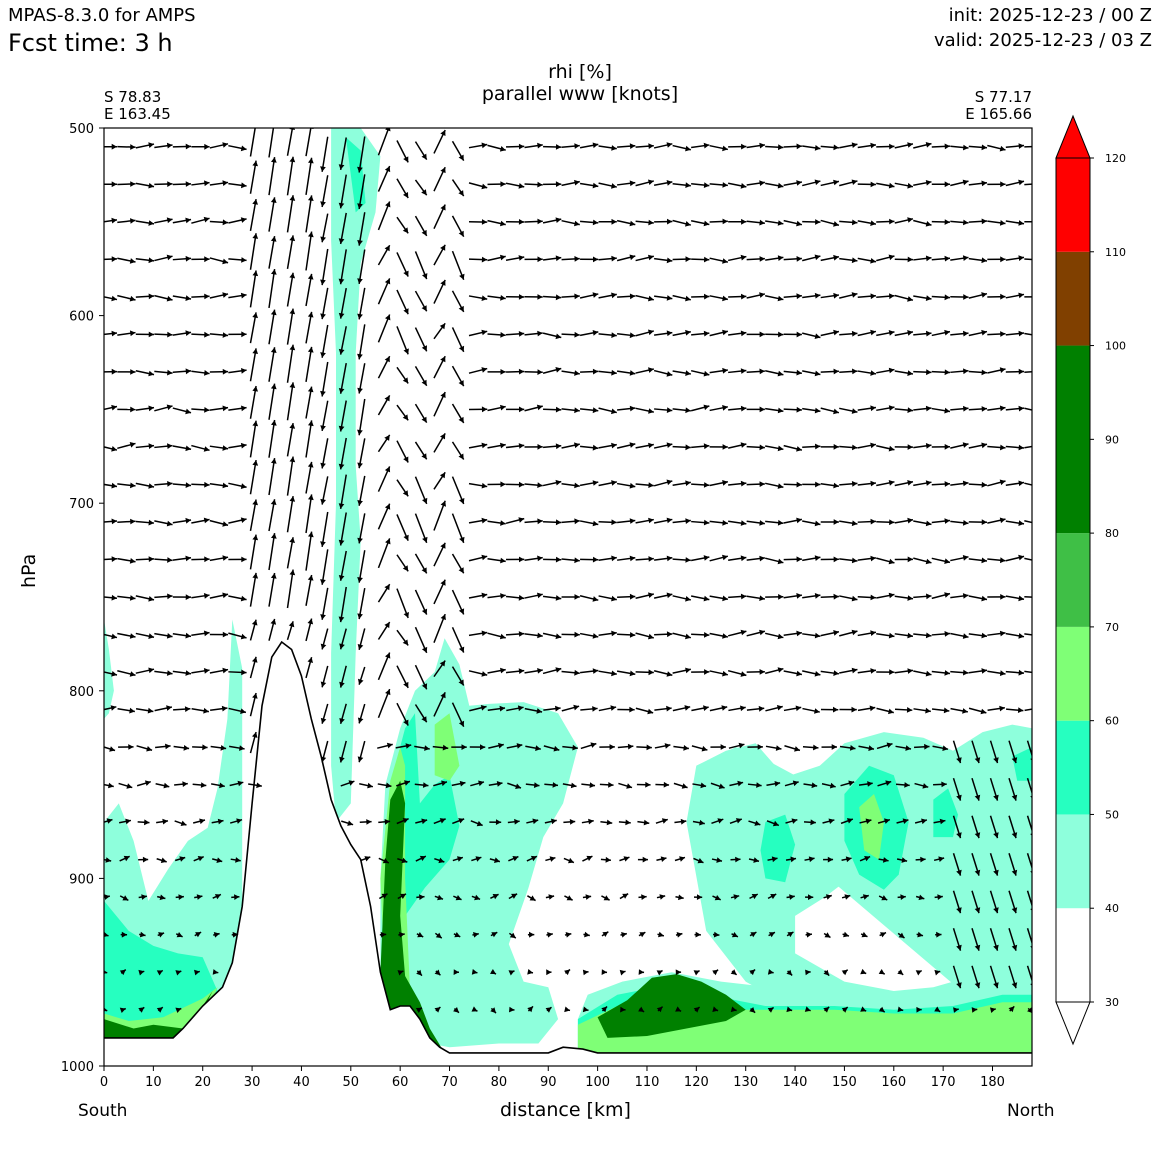  Describe the element at coordinates (133, 97) in the screenshot. I see `start-lat: S 78.83` at that location.